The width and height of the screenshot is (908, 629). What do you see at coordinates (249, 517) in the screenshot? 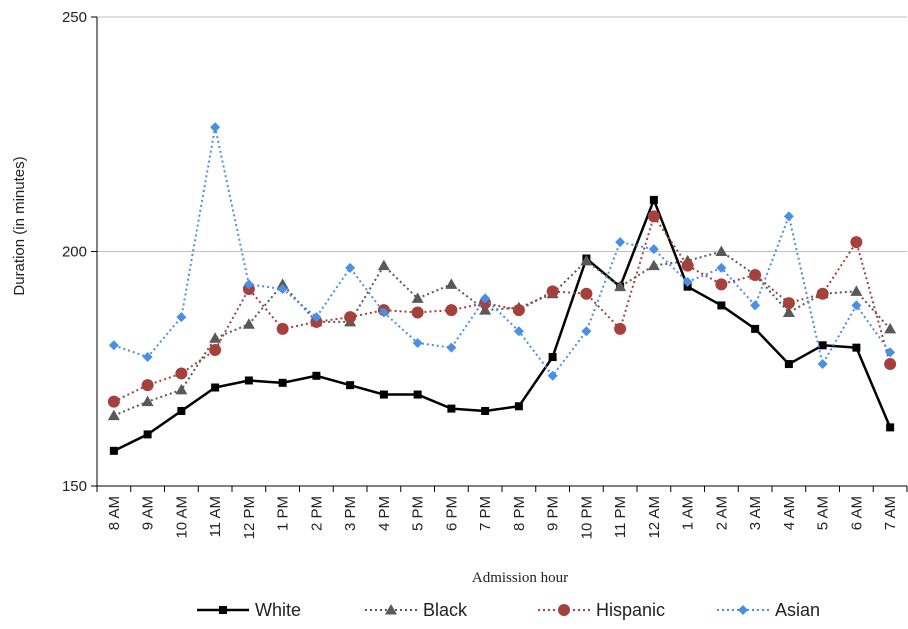
I see `x-tick-label: 12 PM` at bounding box center [249, 517].